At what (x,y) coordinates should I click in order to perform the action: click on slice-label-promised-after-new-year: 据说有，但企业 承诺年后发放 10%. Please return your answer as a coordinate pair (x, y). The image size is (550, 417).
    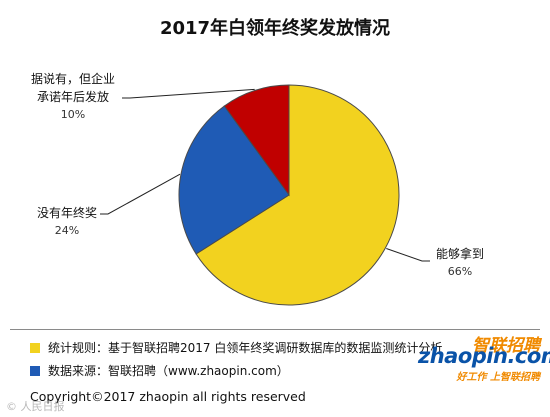
    Looking at the image, I should click on (73, 97).